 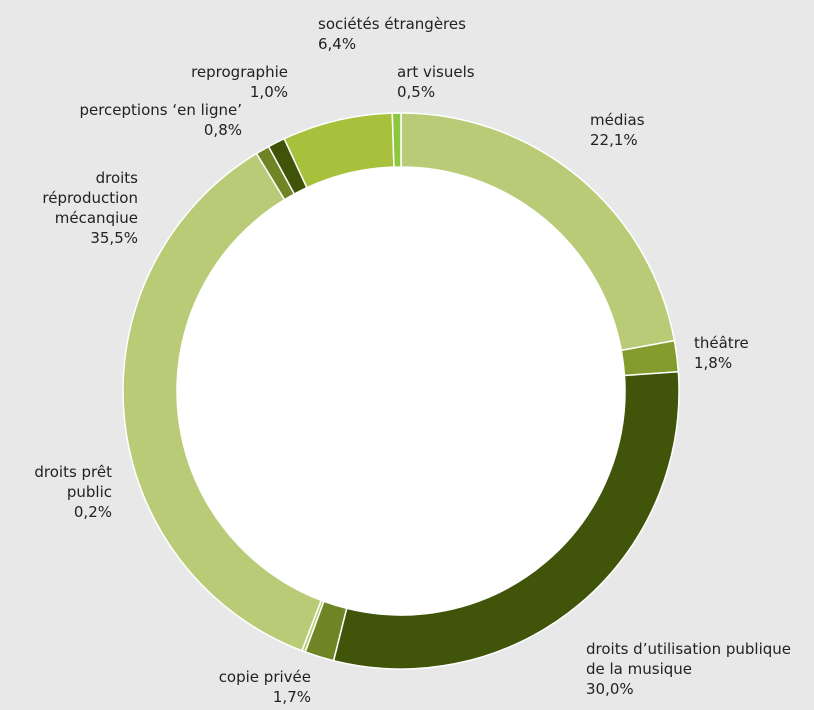 I want to click on label-perceptions-en-ligne: perceptions ‘en ligne’ 0,8%, so click(x=160, y=120).